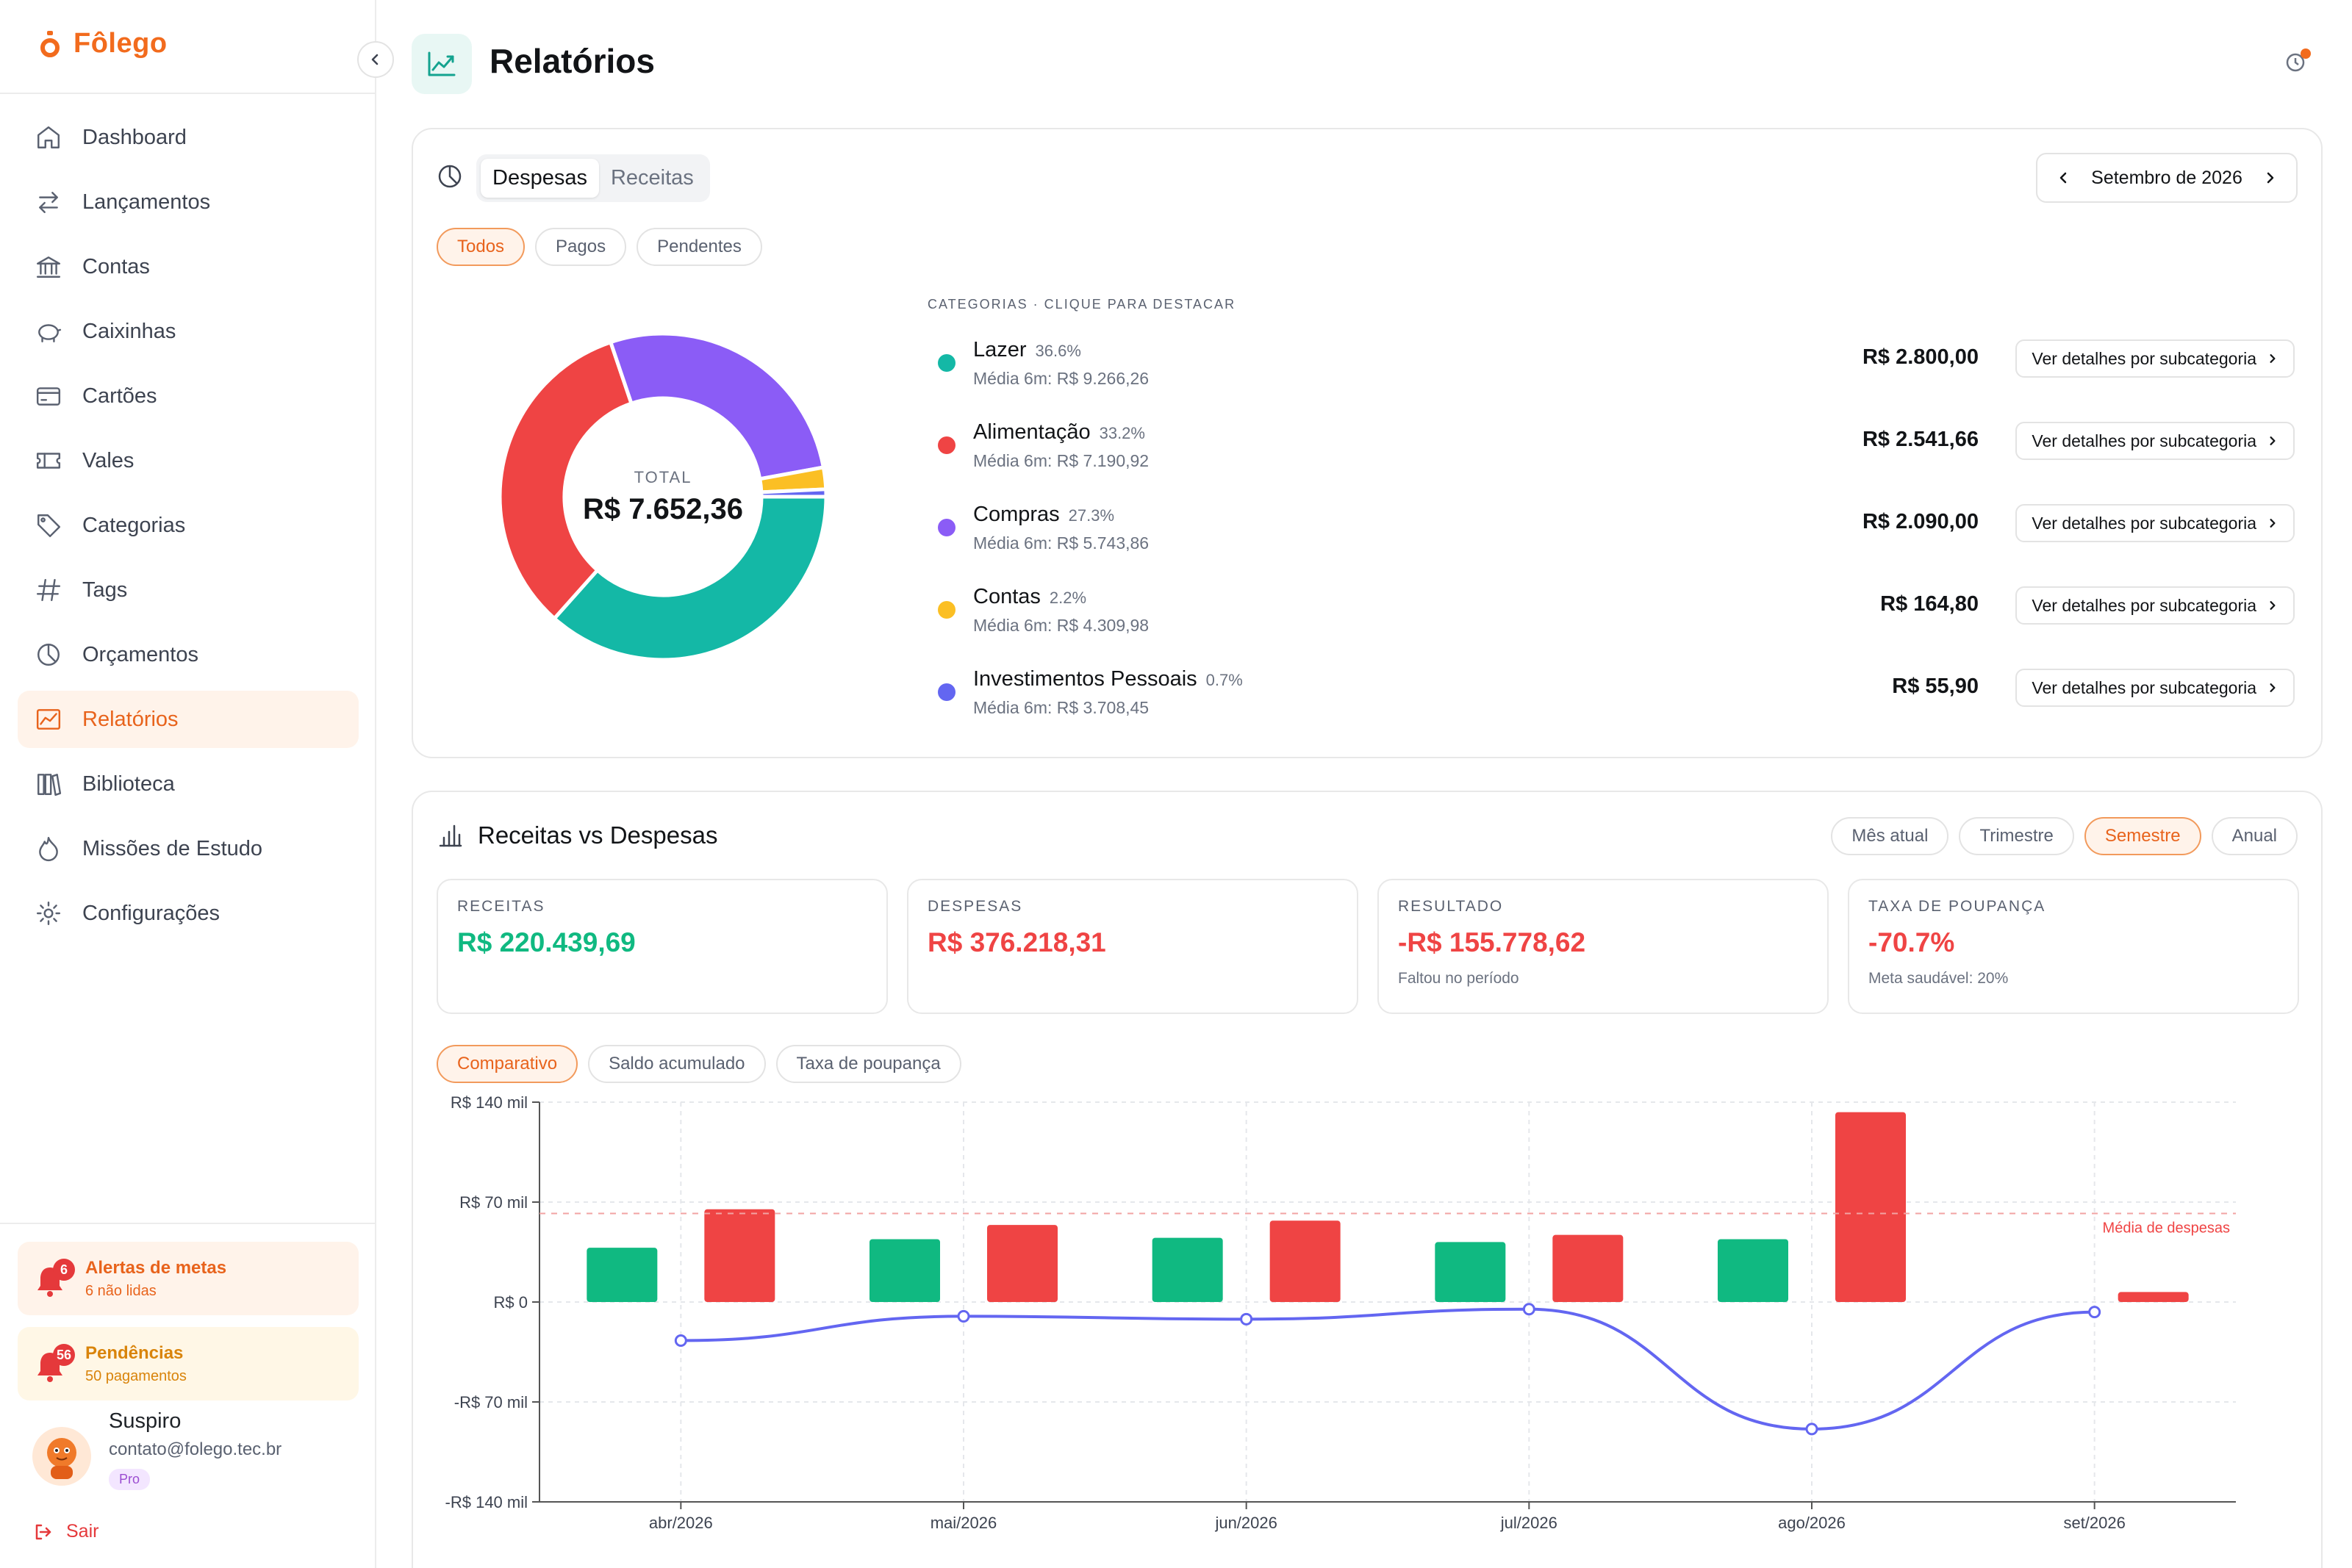  Describe the element at coordinates (2144, 605) in the screenshot. I see `details-button-label: Ver detalhes por subcategoria` at that location.